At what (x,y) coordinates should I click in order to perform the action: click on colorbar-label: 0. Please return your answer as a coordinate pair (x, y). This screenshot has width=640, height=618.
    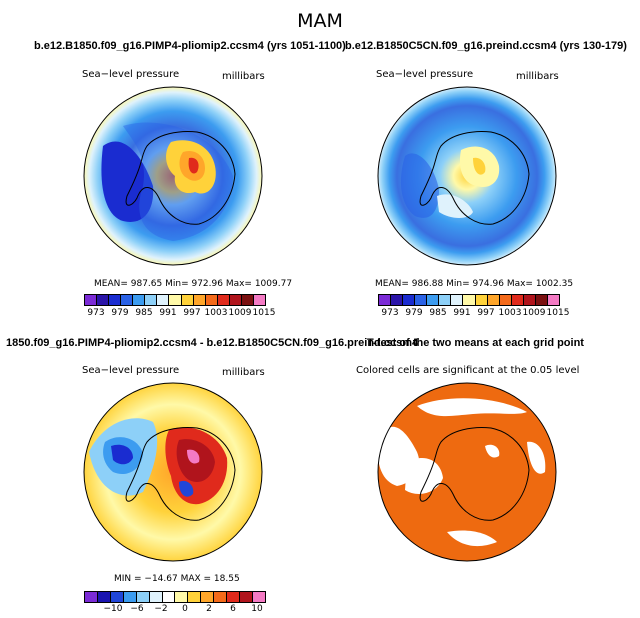
    Looking at the image, I should click on (185, 609).